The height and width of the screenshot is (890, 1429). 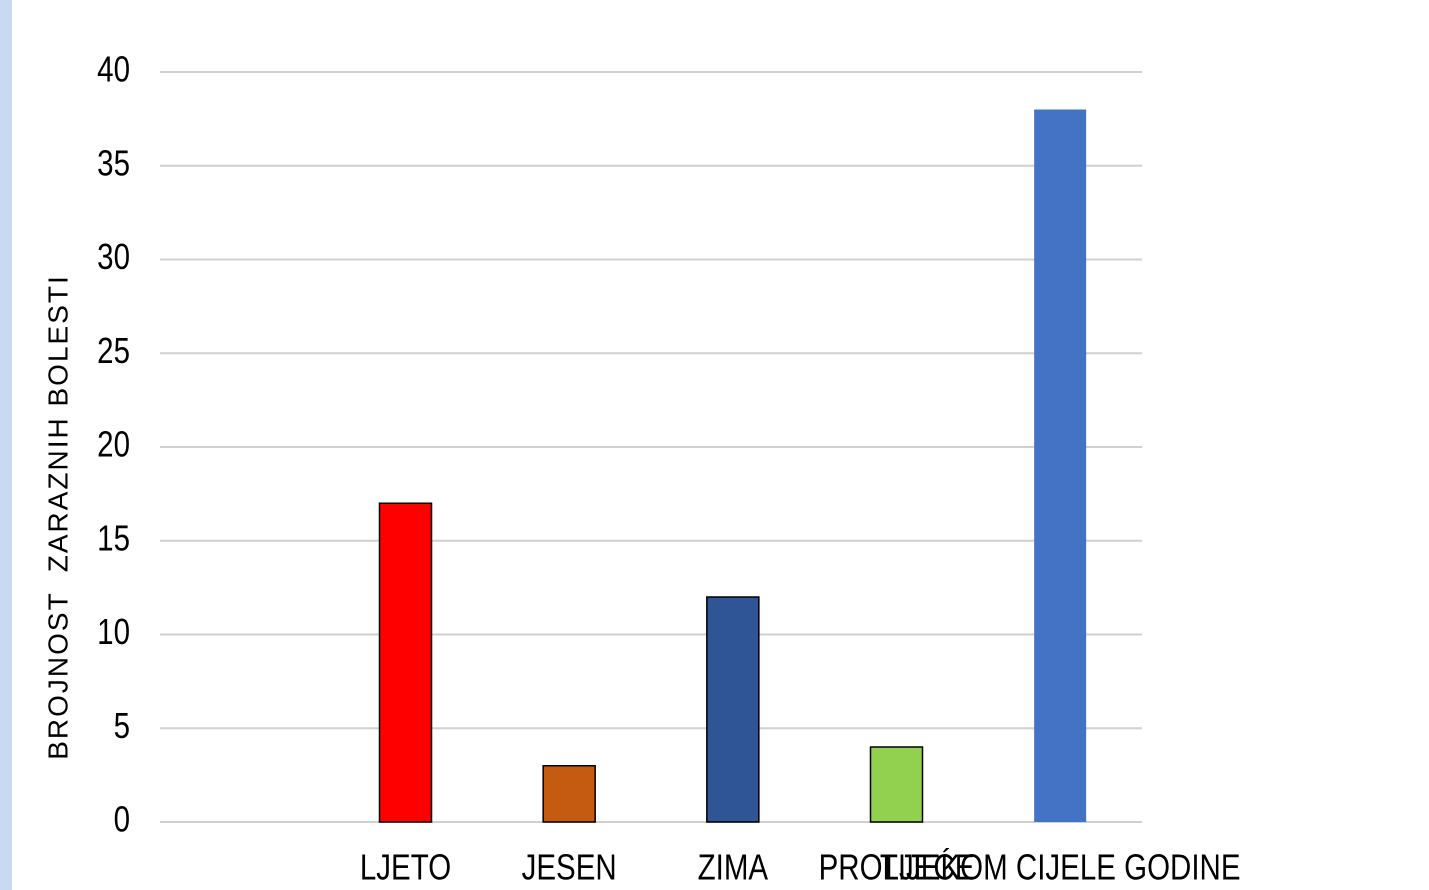 I want to click on x-tick-label: ZIMA, so click(x=733, y=867).